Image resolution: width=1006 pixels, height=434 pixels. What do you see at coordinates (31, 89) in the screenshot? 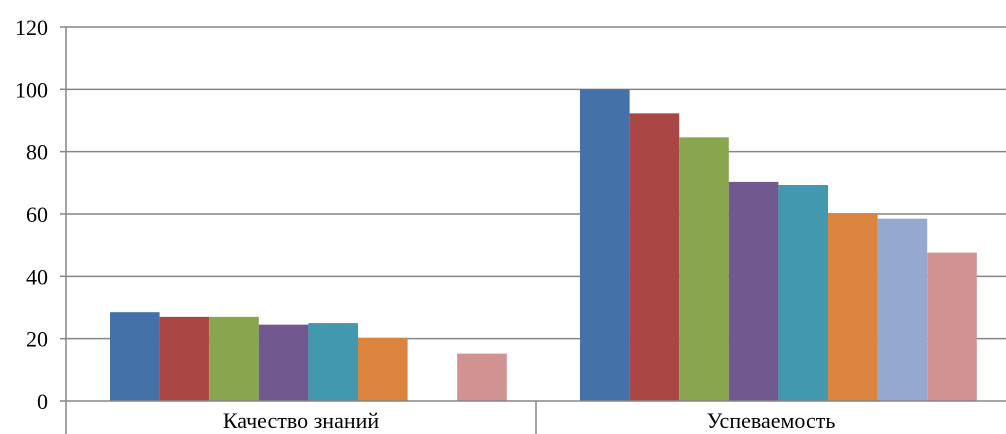
I see `y-tick-label: 100` at bounding box center [31, 89].